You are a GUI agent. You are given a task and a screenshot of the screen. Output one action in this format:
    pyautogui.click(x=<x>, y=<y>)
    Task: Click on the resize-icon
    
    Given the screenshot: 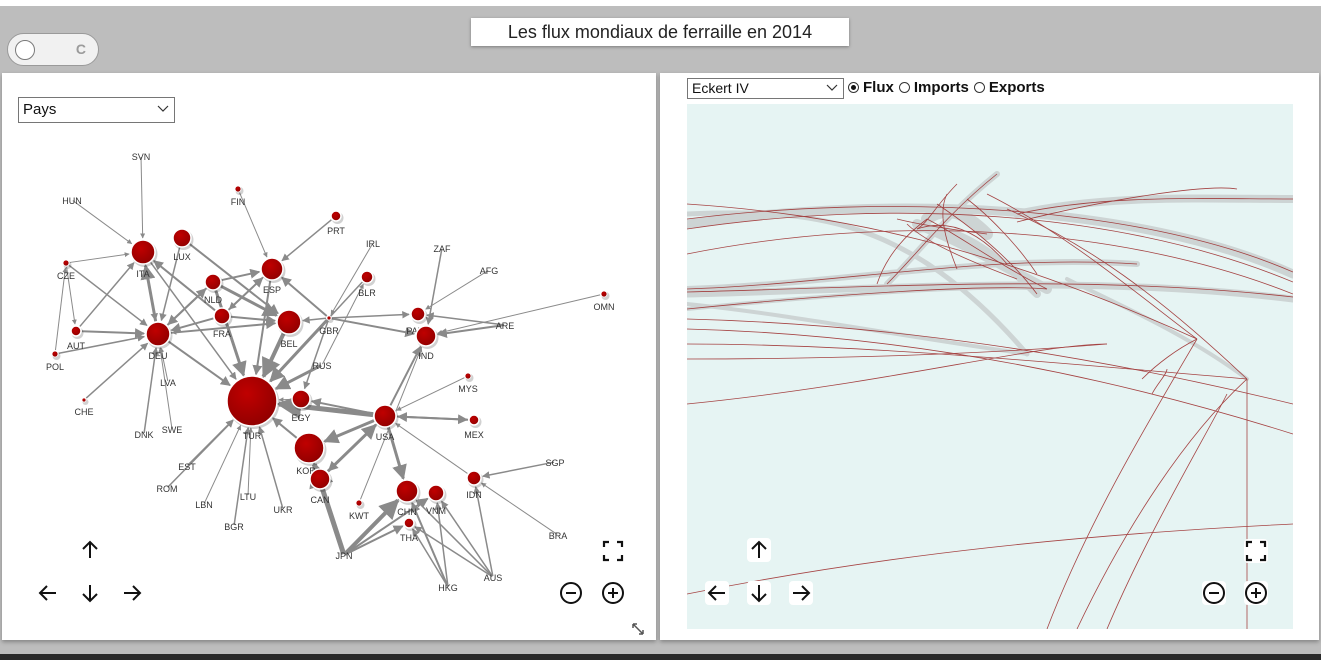 What is the action you would take?
    pyautogui.click(x=638, y=629)
    